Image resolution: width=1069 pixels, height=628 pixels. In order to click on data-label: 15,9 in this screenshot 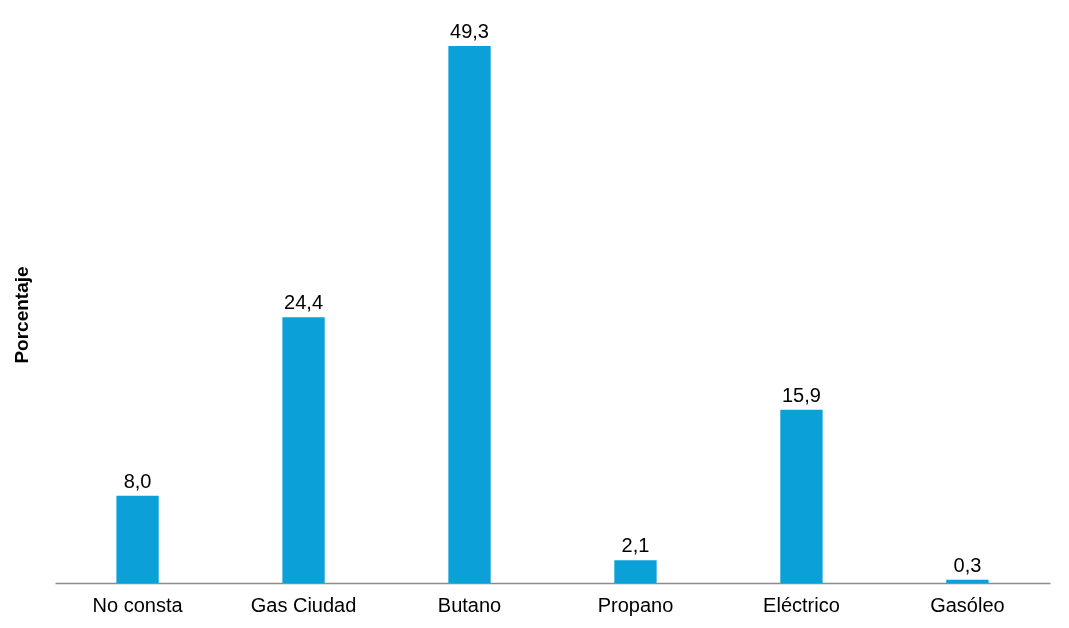, I will do `click(801, 394)`.